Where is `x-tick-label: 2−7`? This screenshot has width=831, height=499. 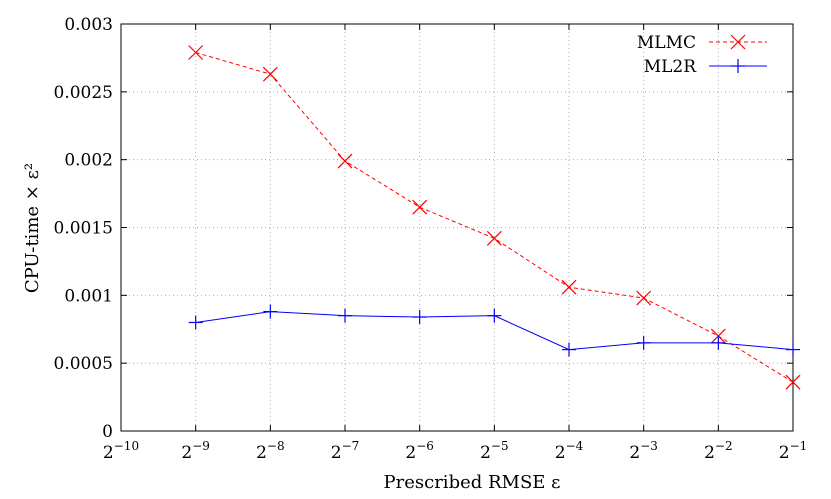 x-tick-label: 2−7 is located at coordinates (345, 451).